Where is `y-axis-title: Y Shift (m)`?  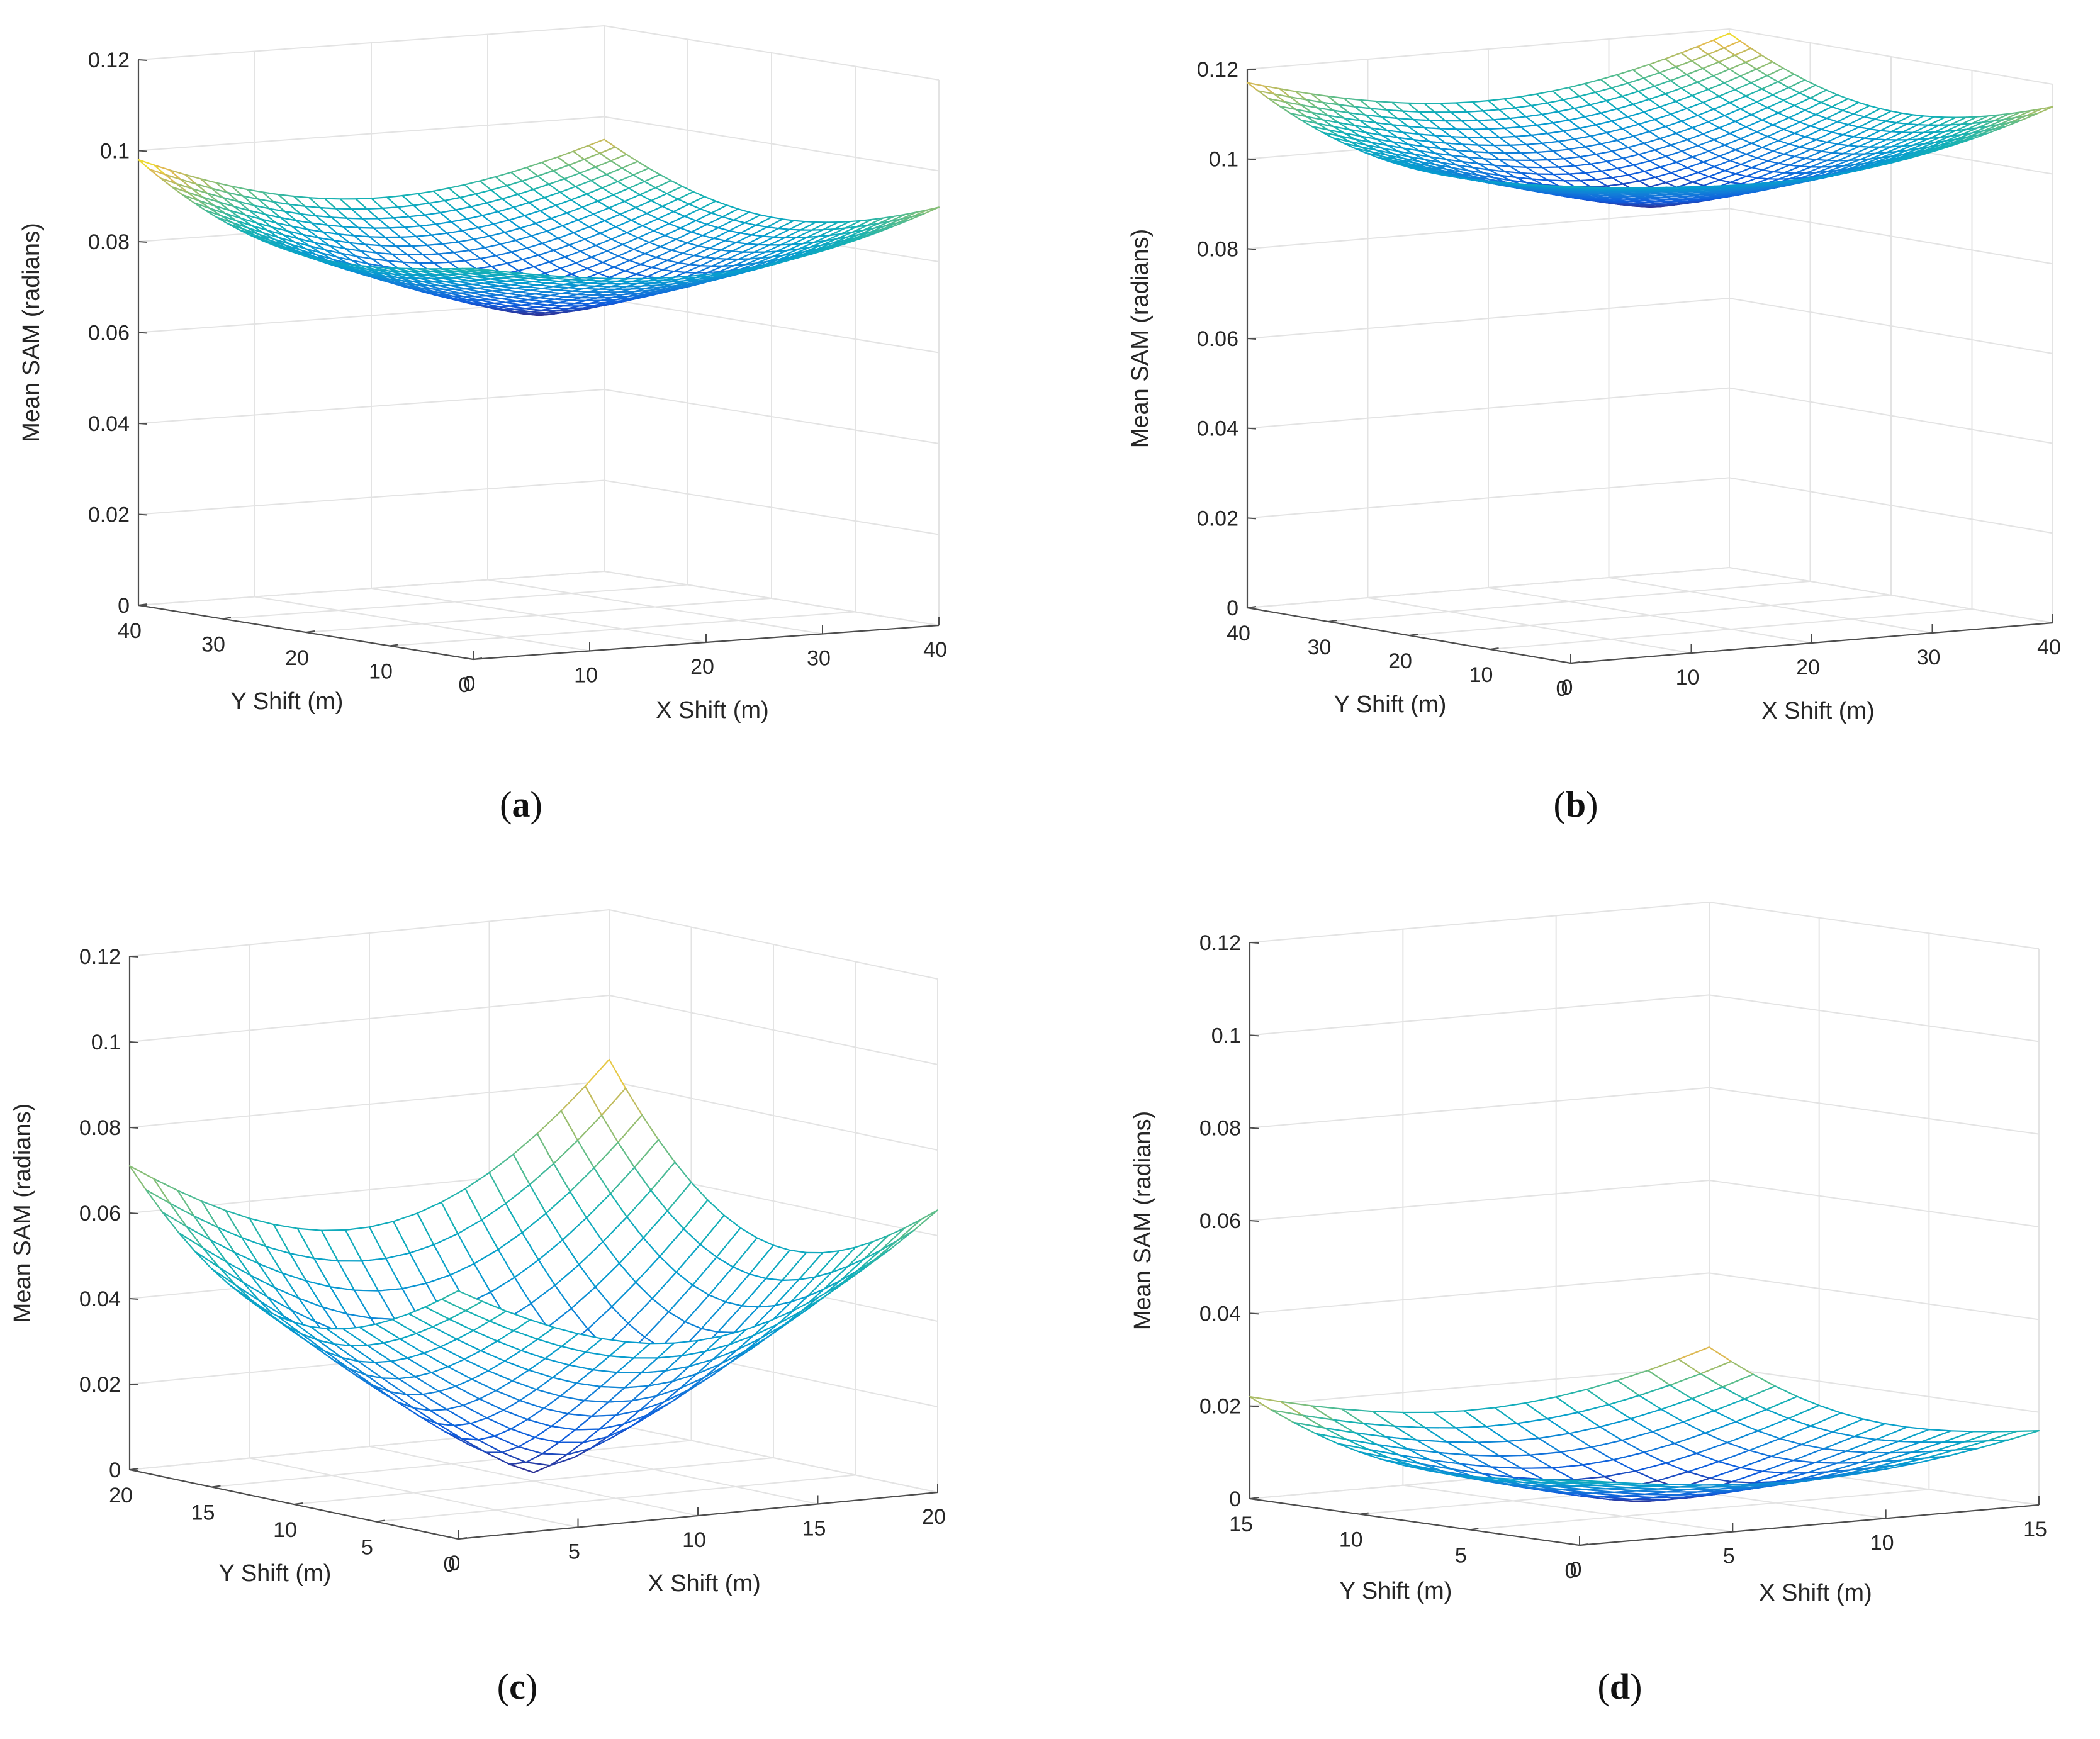 y-axis-title: Y Shift (m) is located at coordinates (1390, 704).